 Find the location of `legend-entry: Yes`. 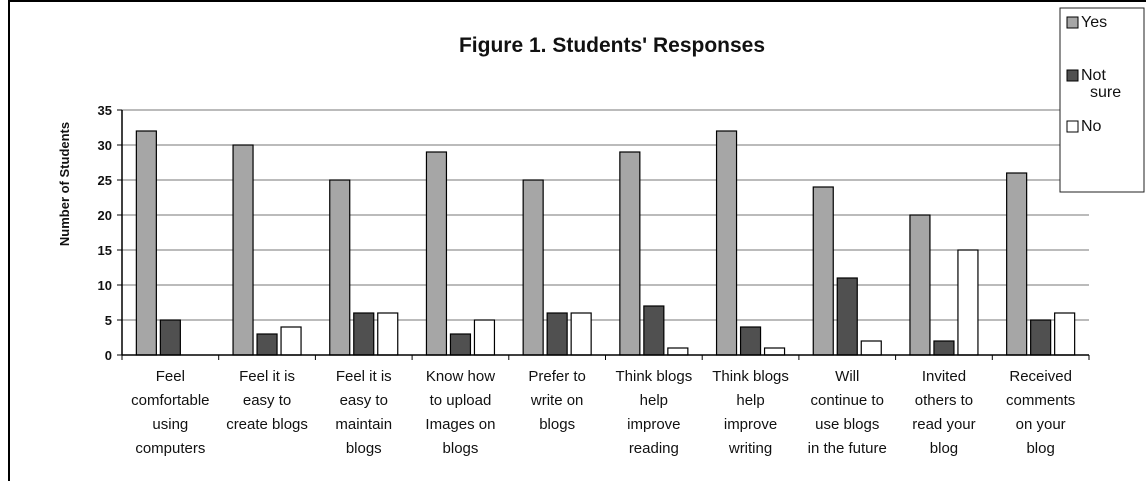

legend-entry: Yes is located at coordinates (1094, 22).